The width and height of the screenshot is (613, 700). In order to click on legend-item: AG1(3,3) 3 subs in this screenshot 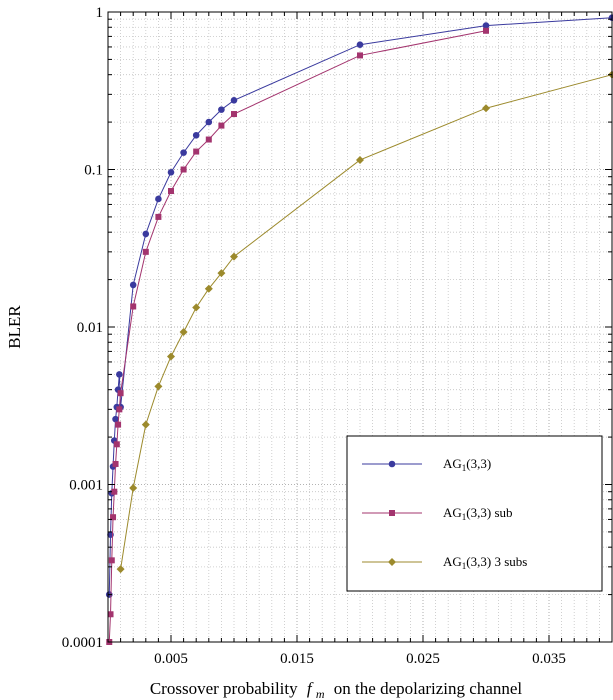, I will do `click(444, 562)`.